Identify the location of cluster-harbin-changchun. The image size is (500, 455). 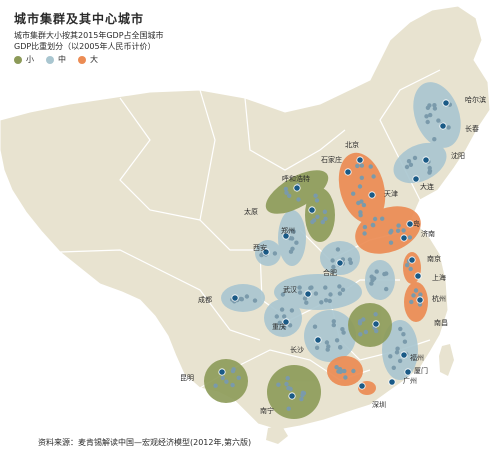
(437, 115).